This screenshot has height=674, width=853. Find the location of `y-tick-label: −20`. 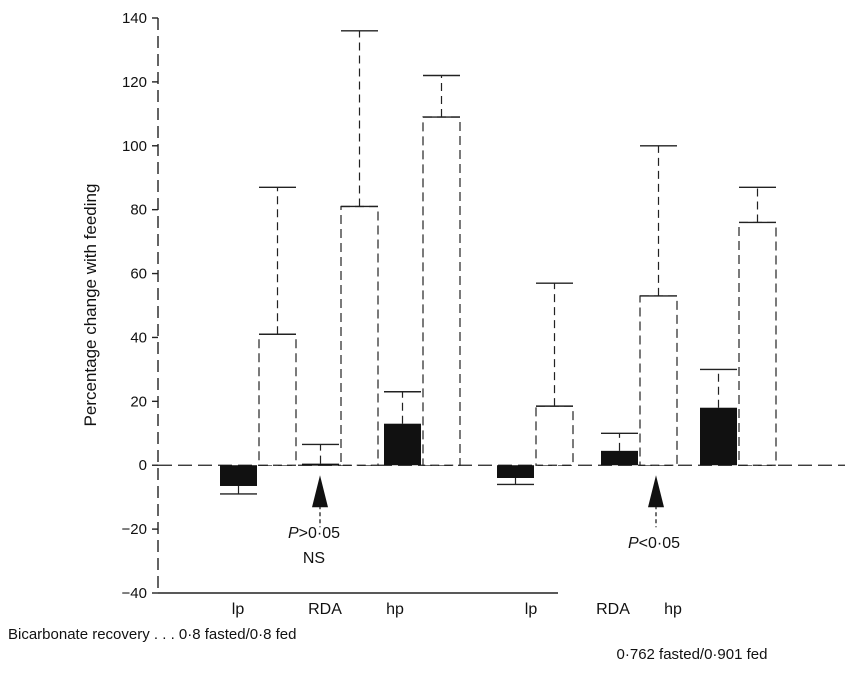

y-tick-label: −20 is located at coordinates (134, 529).